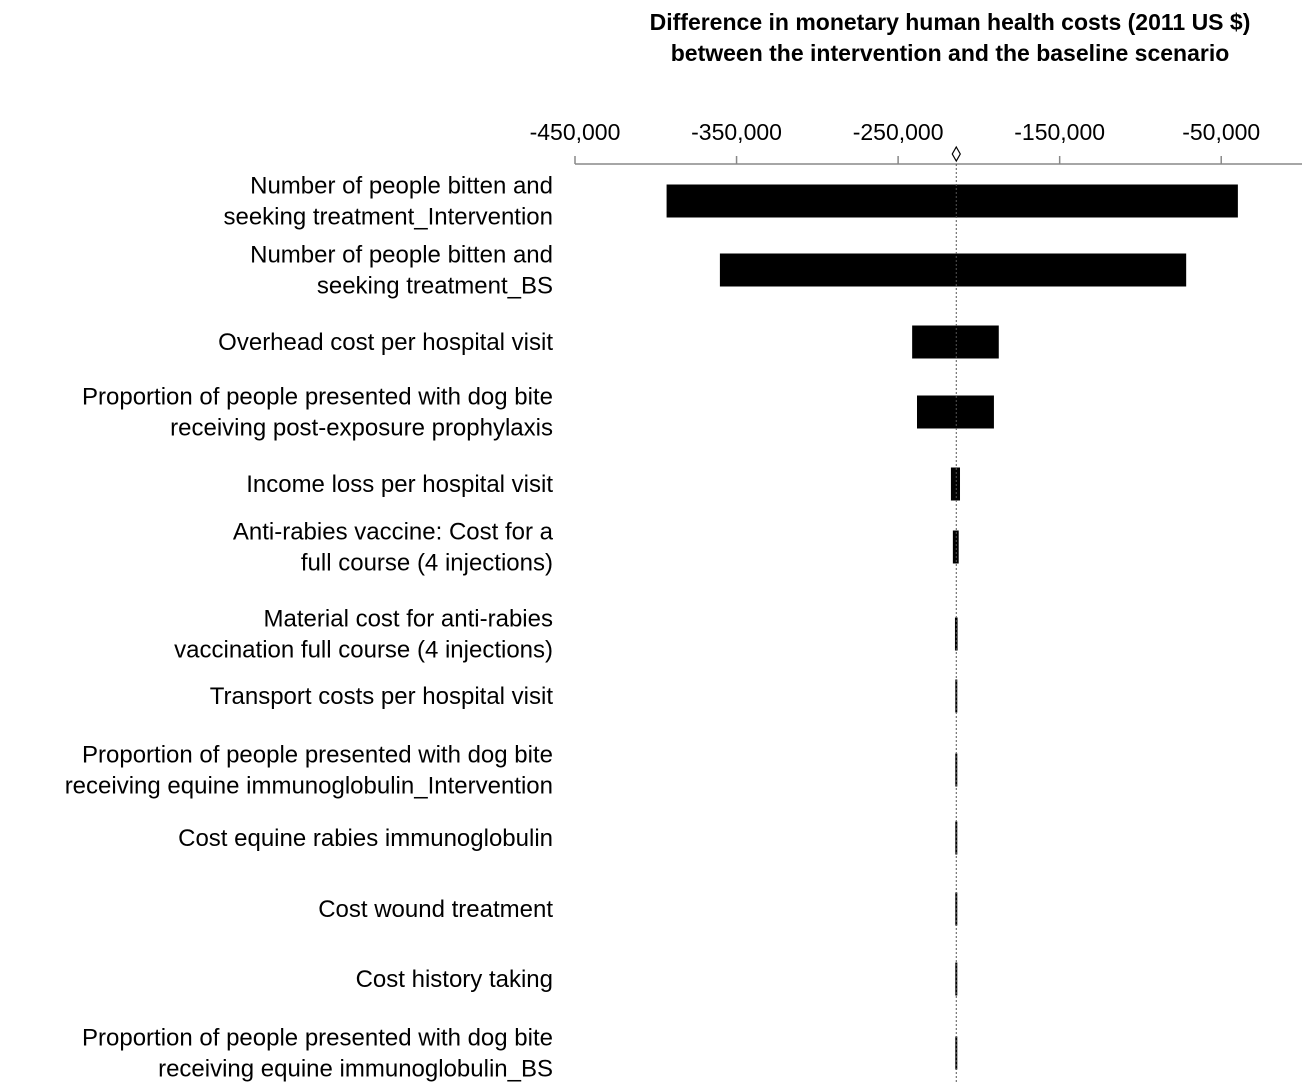 This screenshot has height=1083, width=1311. I want to click on category-label: Material cost for anti-rabies, so click(408, 619).